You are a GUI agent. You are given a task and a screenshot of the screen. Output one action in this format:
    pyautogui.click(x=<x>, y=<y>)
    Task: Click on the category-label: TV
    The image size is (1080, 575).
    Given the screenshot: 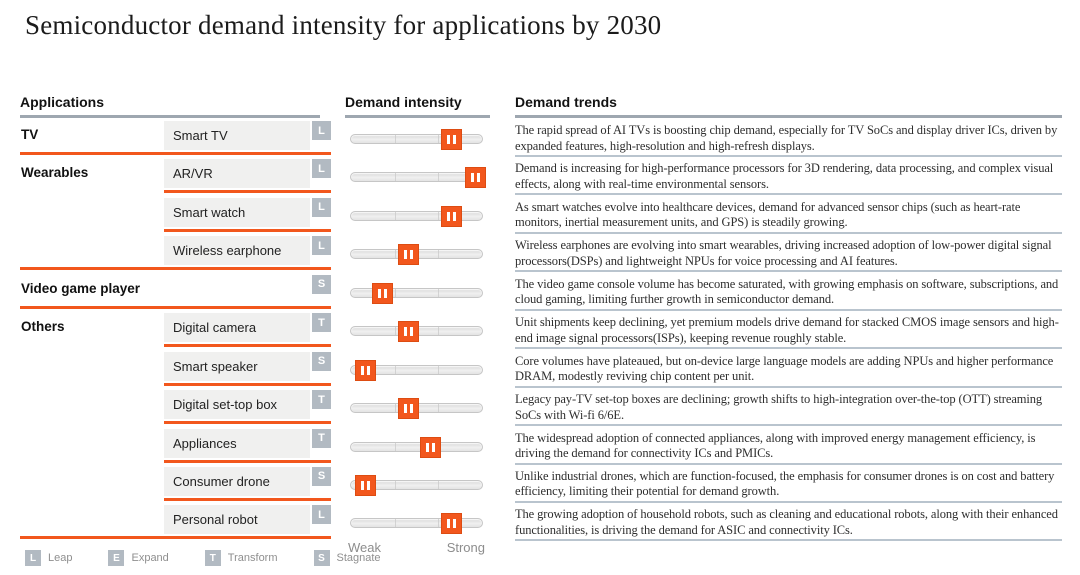 What is the action you would take?
    pyautogui.click(x=30, y=134)
    